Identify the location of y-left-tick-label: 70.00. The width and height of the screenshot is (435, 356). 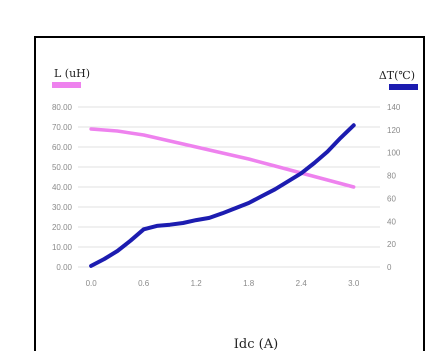
(62, 127).